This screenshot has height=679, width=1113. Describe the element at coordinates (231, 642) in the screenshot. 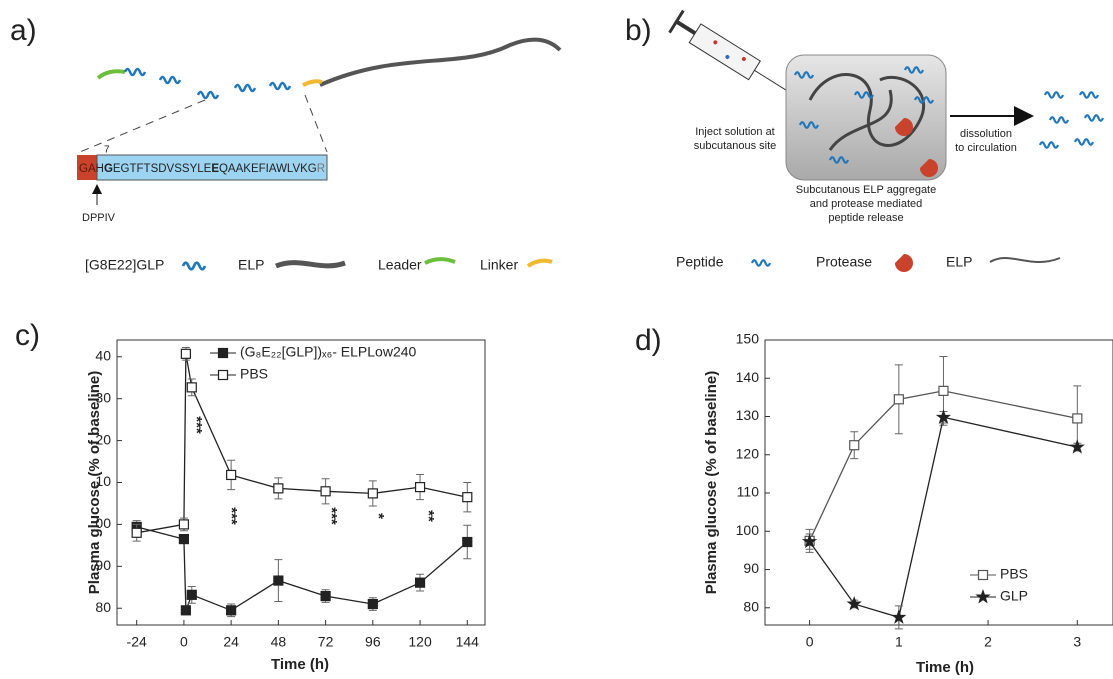

I see `x-tick-label: 24` at that location.